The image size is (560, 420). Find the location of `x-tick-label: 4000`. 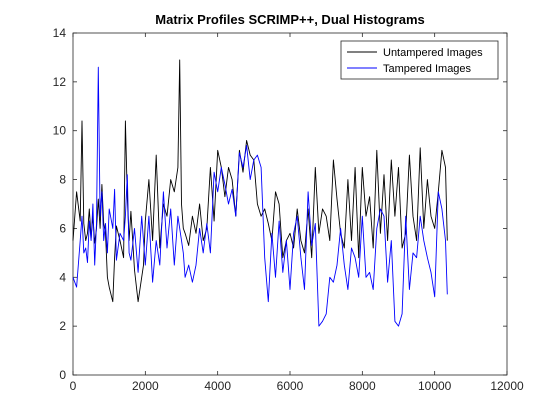

x-tick-label: 4000 is located at coordinates (217, 386).